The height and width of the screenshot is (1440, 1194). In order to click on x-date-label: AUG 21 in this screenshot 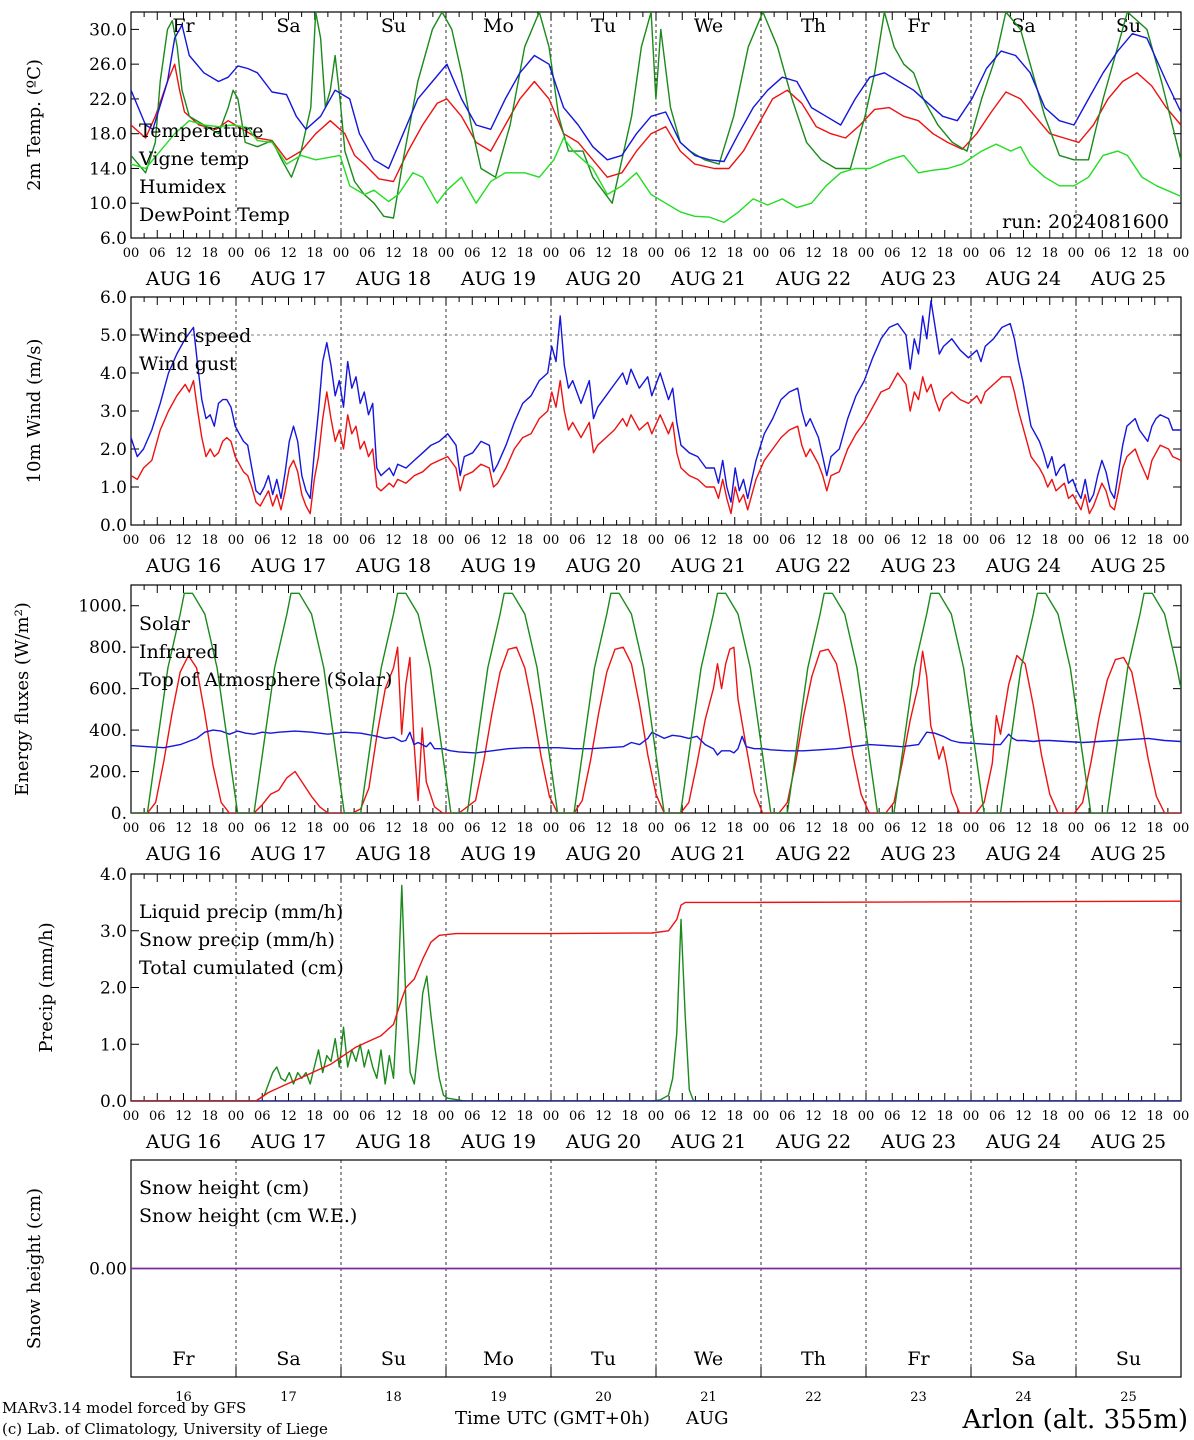, I will do `click(708, 566)`.